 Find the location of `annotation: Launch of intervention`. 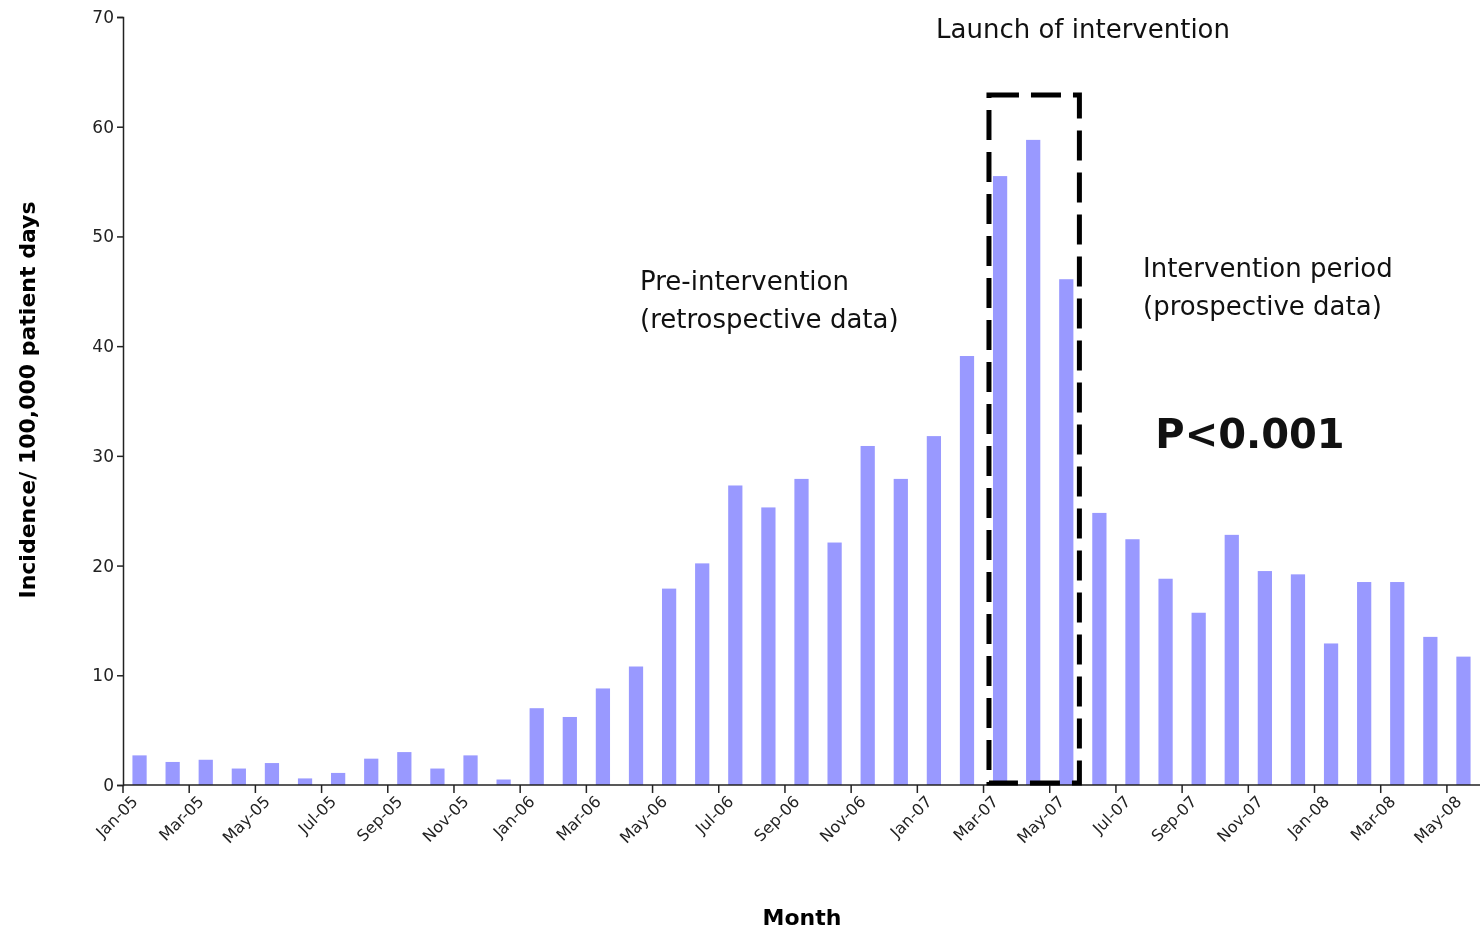

annotation: Launch of intervention is located at coordinates (1083, 29).